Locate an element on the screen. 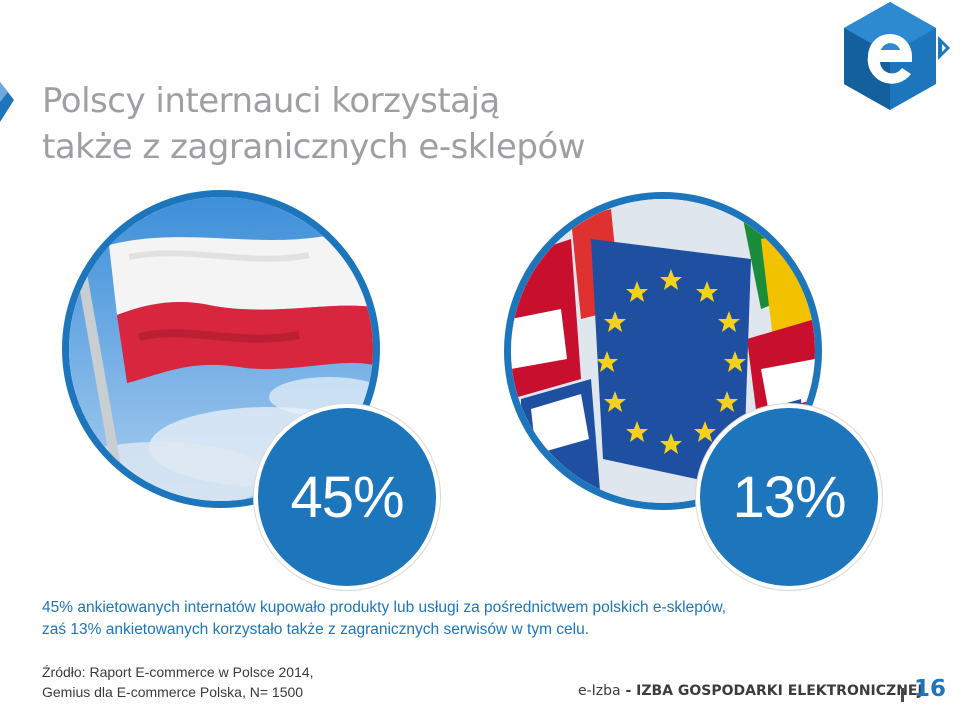 The width and height of the screenshot is (960, 704). title-line-1: Polscy internauci korzystają is located at coordinates (271, 101).